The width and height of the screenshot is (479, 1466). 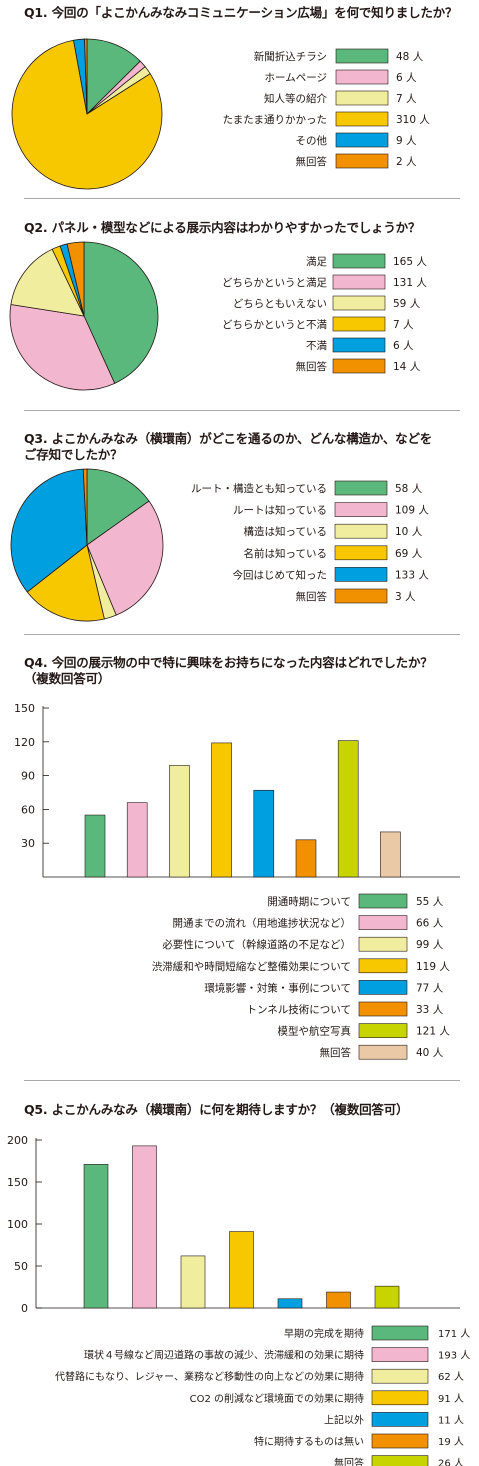 What do you see at coordinates (430, 988) in the screenshot?
I see `q4-legend-value-5: 77 人` at bounding box center [430, 988].